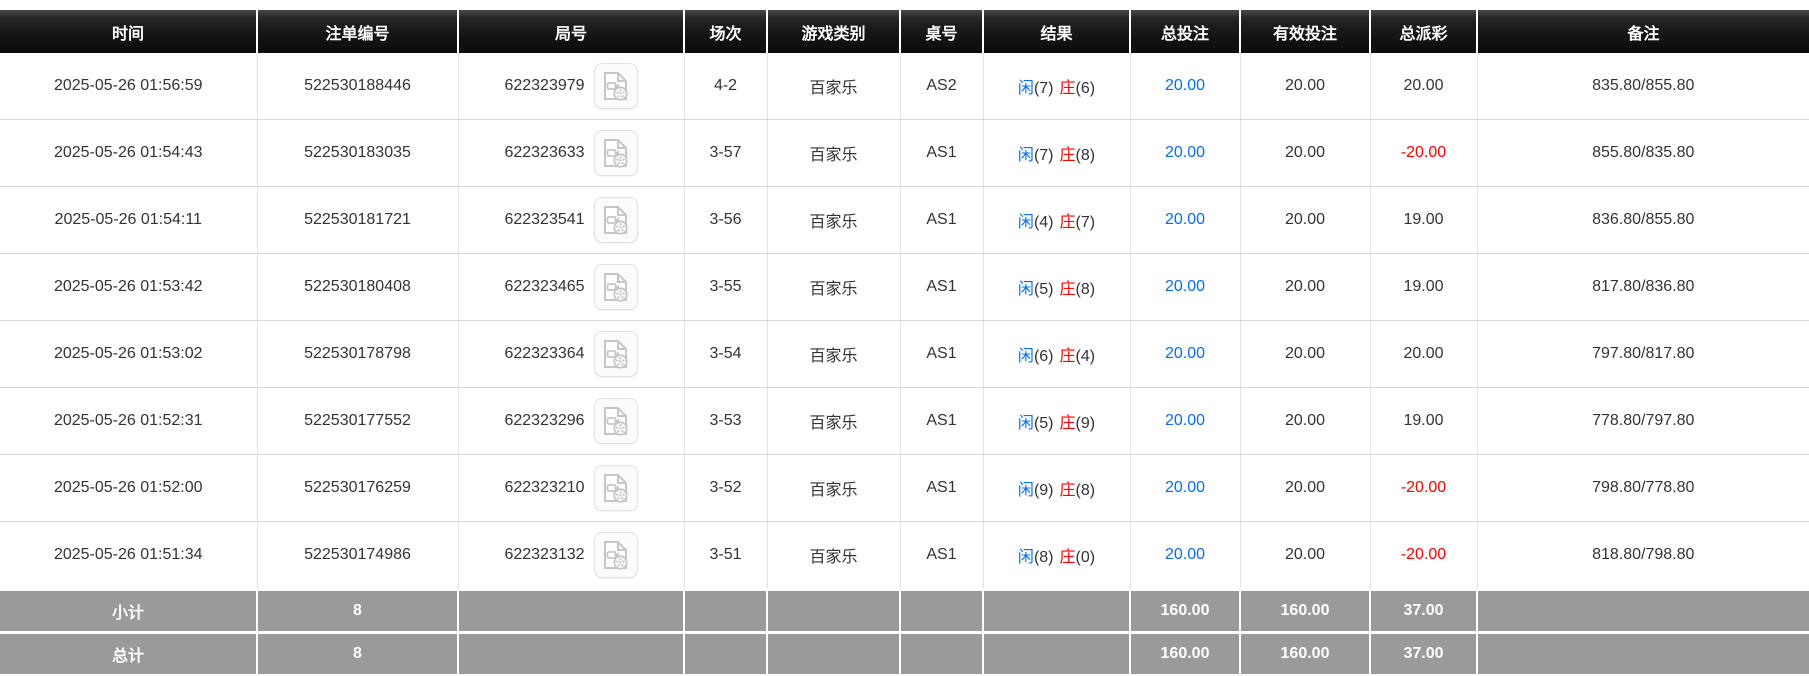 The width and height of the screenshot is (1809, 676). Describe the element at coordinates (1057, 555) in the screenshot. I see `cell-result: 闲(8) 庄(0)` at that location.